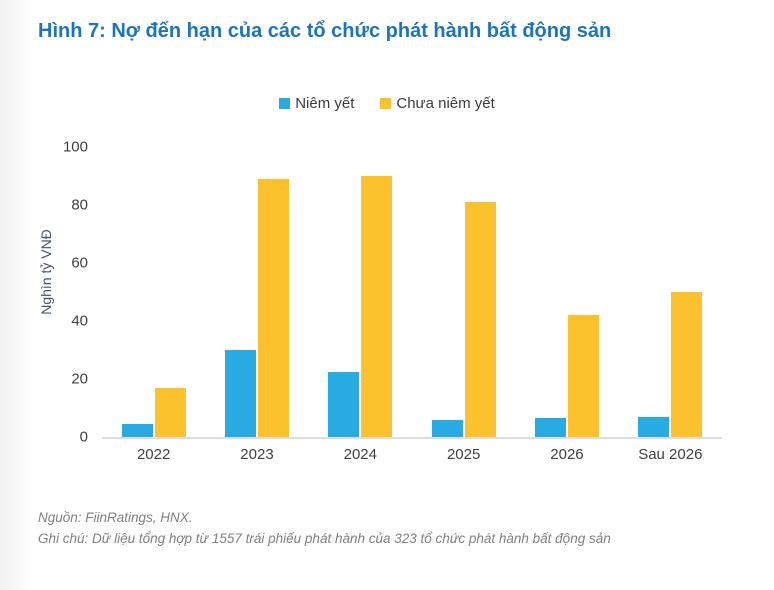 The image size is (774, 590). I want to click on source-note: Nguồn: FiinRatings, HNX., so click(115, 517).